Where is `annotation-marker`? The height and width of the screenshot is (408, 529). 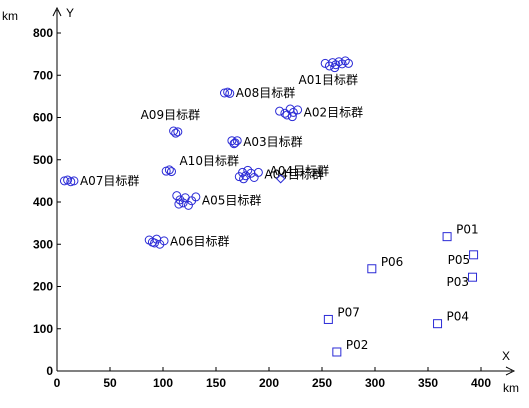
annotation-marker is located at coordinates (280, 179).